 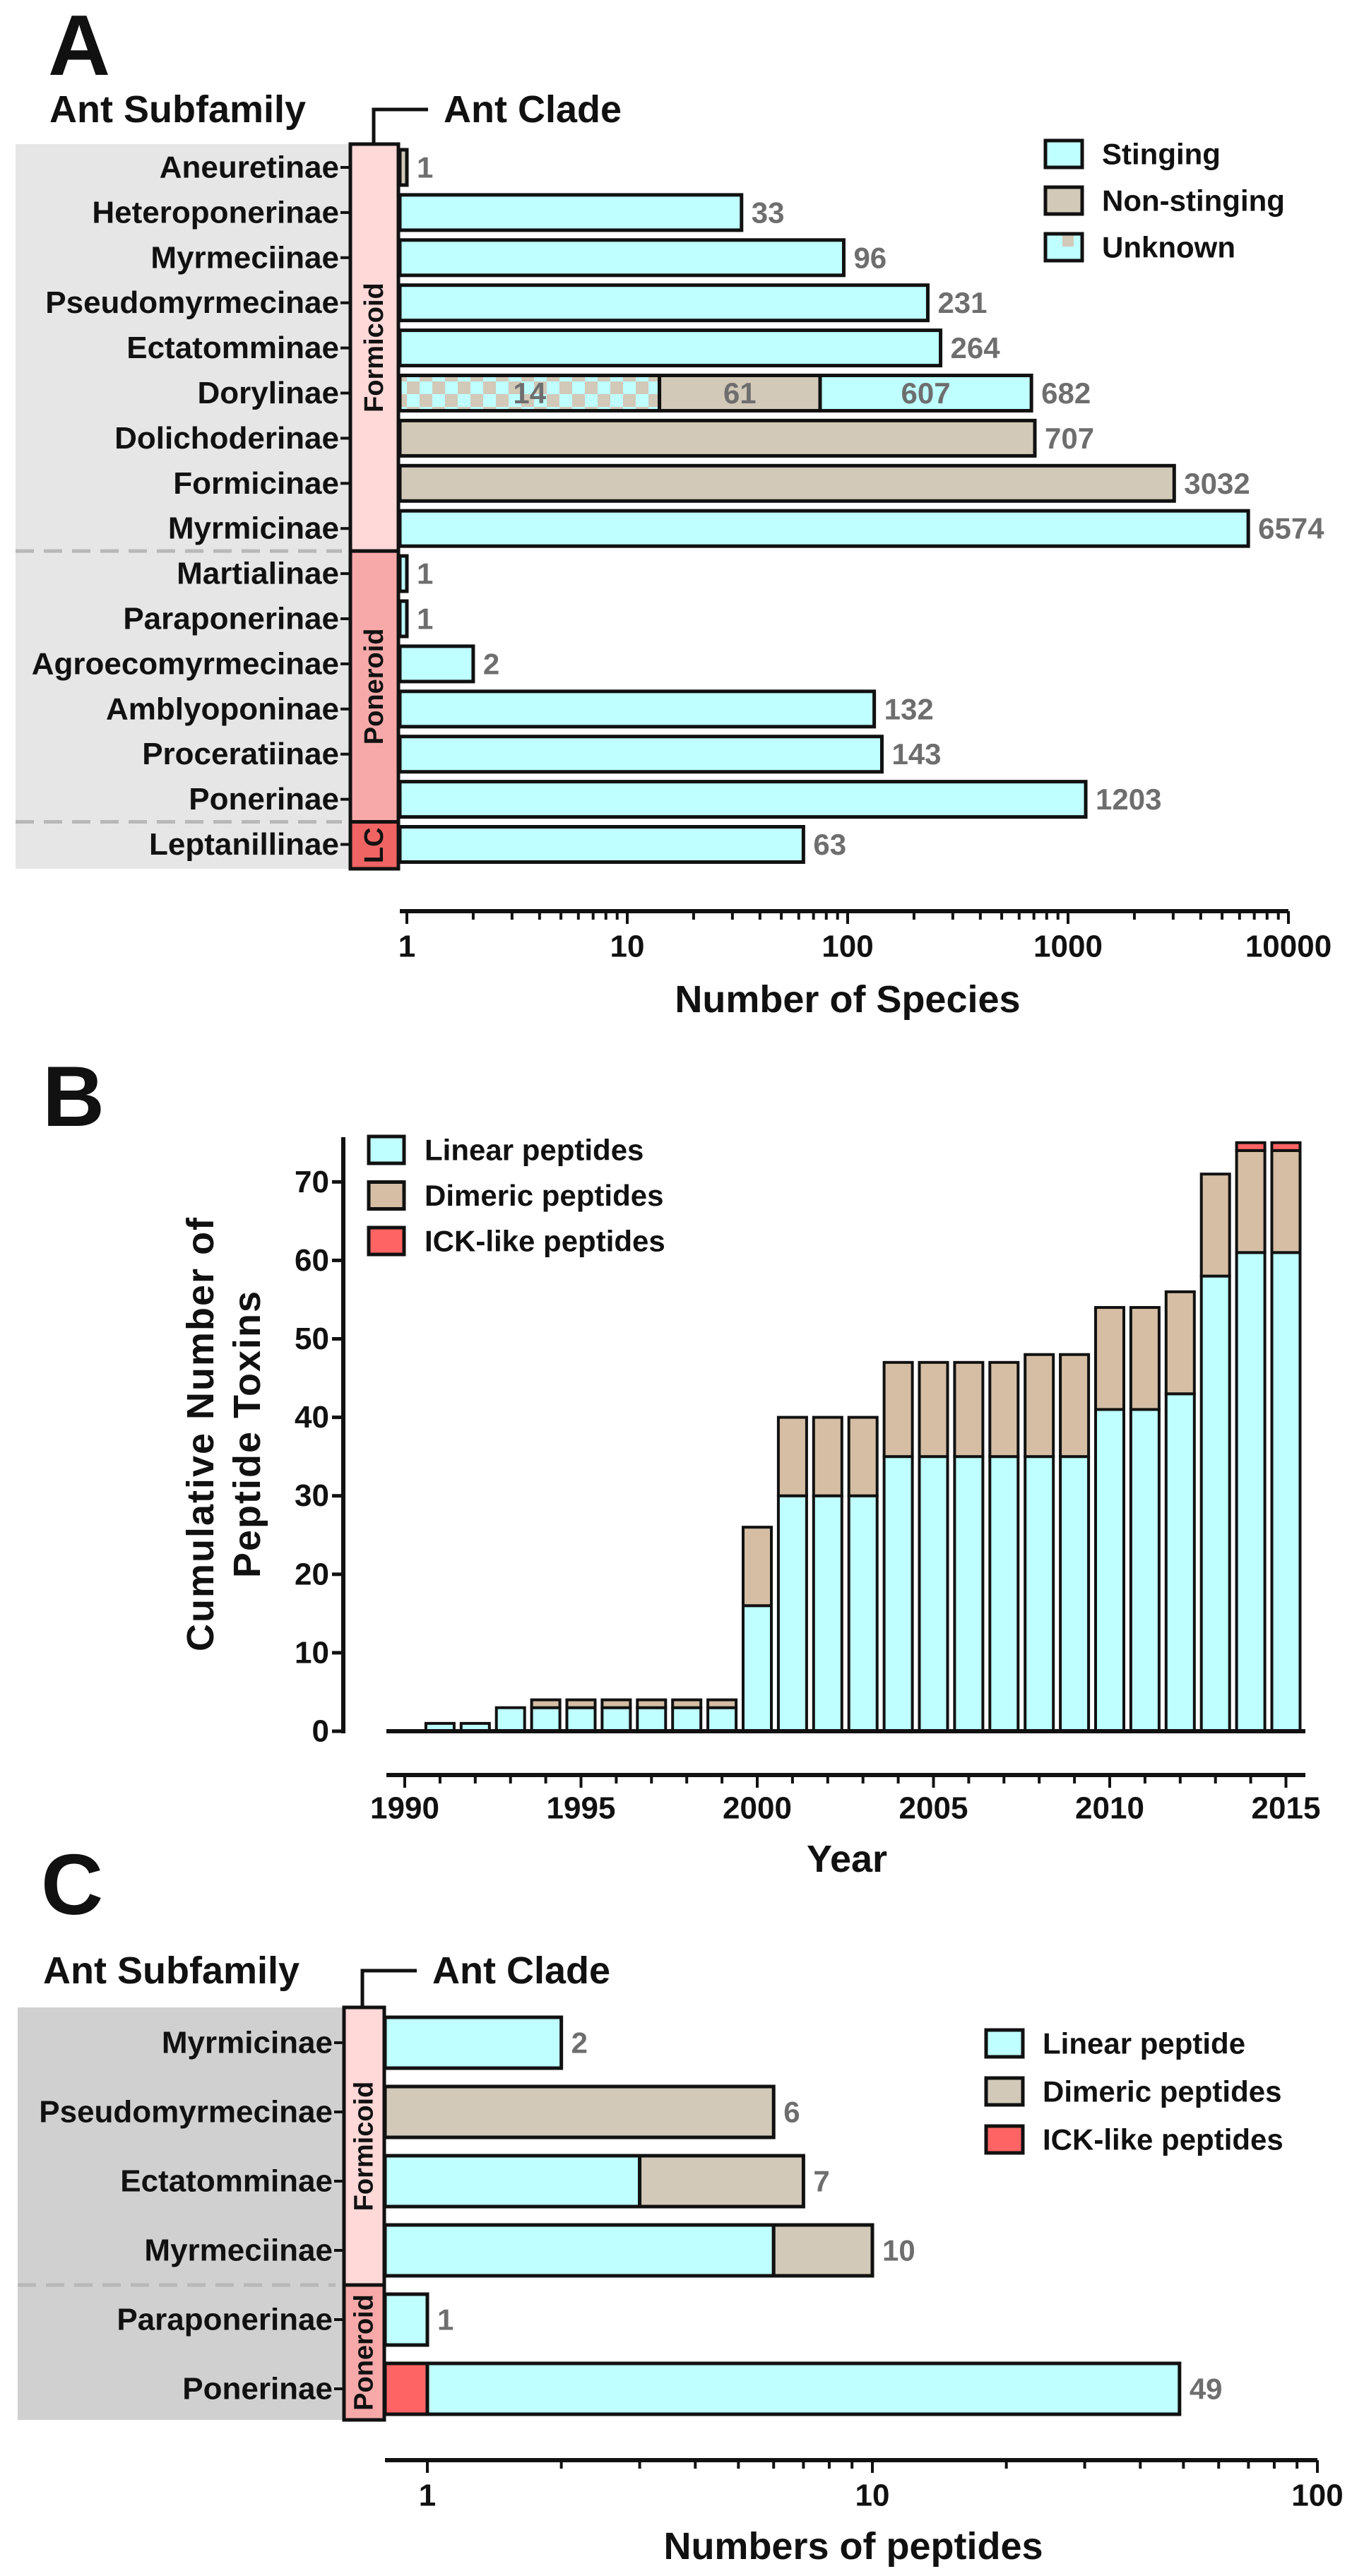 I want to click on bar-row: Aneuretinae 1, so click(x=296, y=167).